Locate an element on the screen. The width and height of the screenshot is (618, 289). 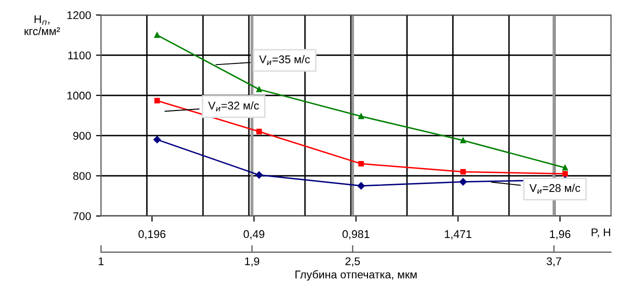
y-axis-title: H$_{п}$, кгс/мм² is located at coordinates (42, 25).